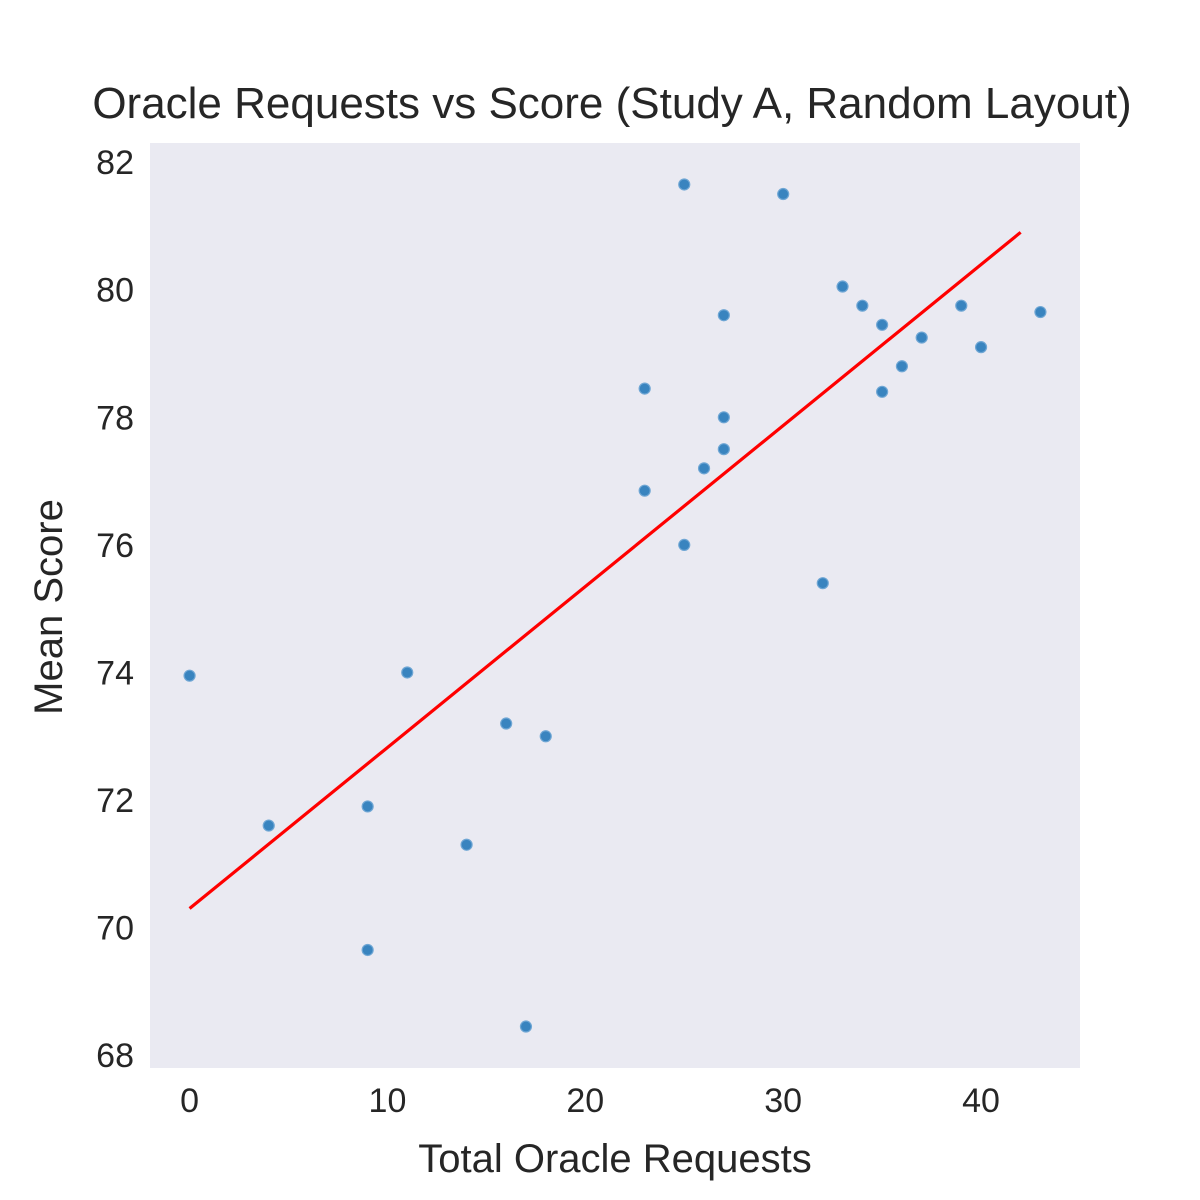  I want to click on x-axis-label: Total Oracle Requests, so click(615, 1159).